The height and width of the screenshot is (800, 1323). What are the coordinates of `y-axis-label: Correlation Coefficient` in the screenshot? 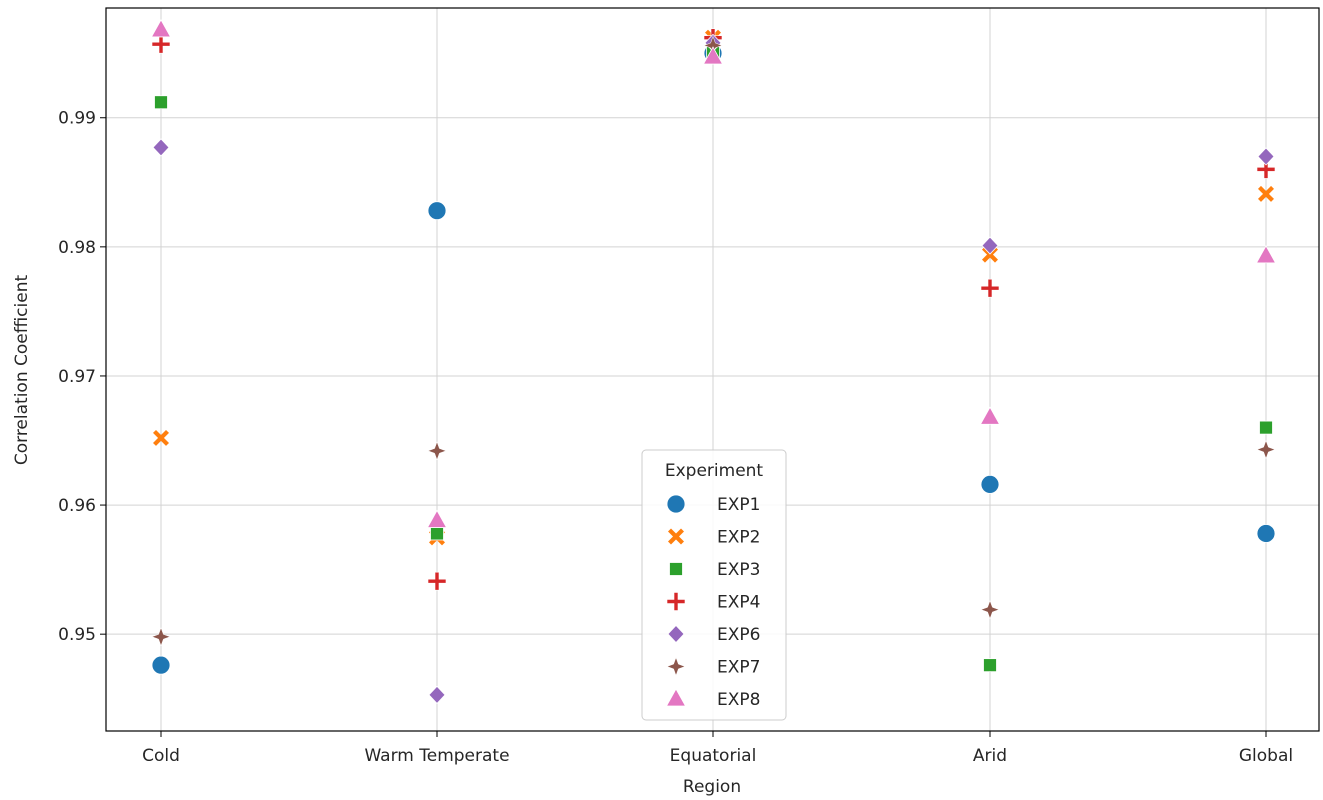 It's located at (22, 370).